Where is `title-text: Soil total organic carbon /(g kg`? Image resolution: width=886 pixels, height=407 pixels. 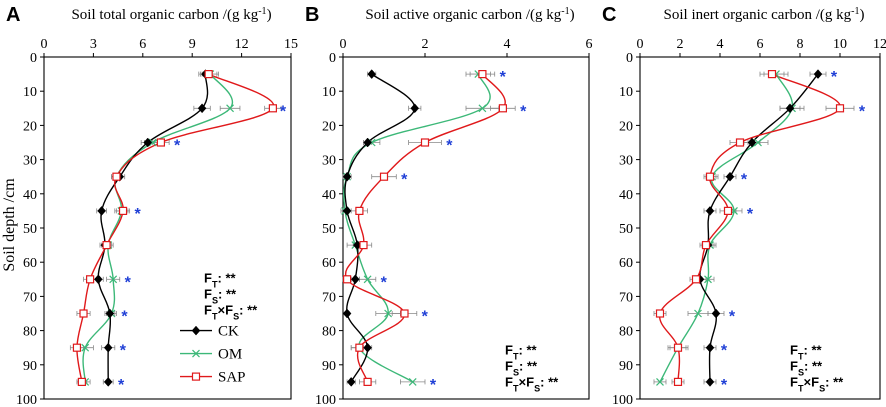
title-text: Soil total organic carbon /(g kg is located at coordinates (164, 15).